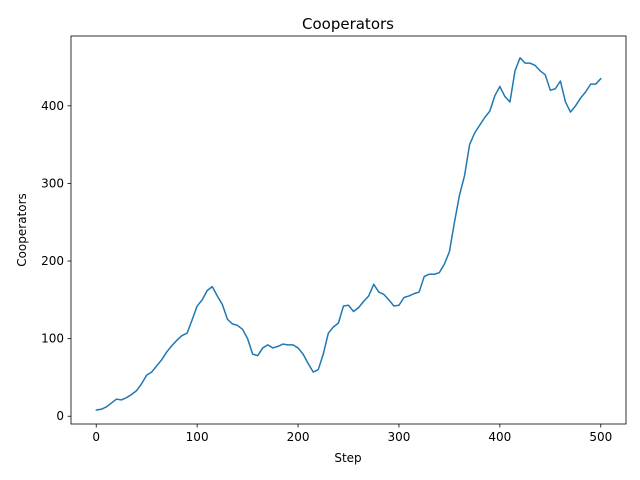 The width and height of the screenshot is (640, 480). Describe the element at coordinates (22, 230) in the screenshot. I see `y-axis-label: Cooperators` at that location.